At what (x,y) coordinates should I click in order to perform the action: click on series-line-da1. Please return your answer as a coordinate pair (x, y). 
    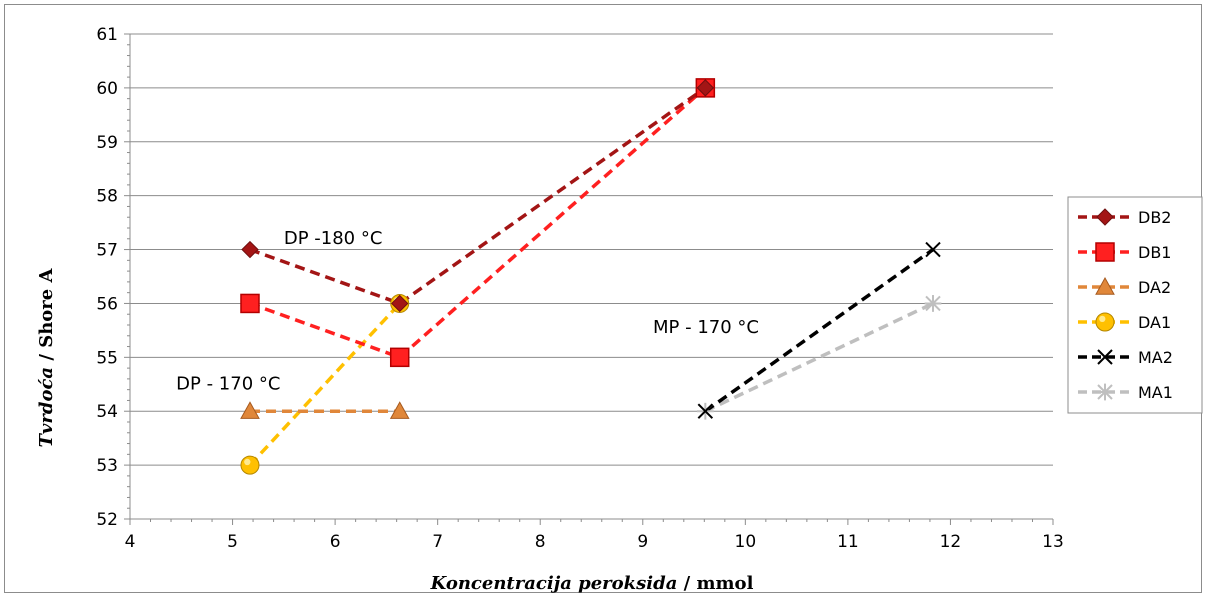
    Looking at the image, I should click on (325, 384).